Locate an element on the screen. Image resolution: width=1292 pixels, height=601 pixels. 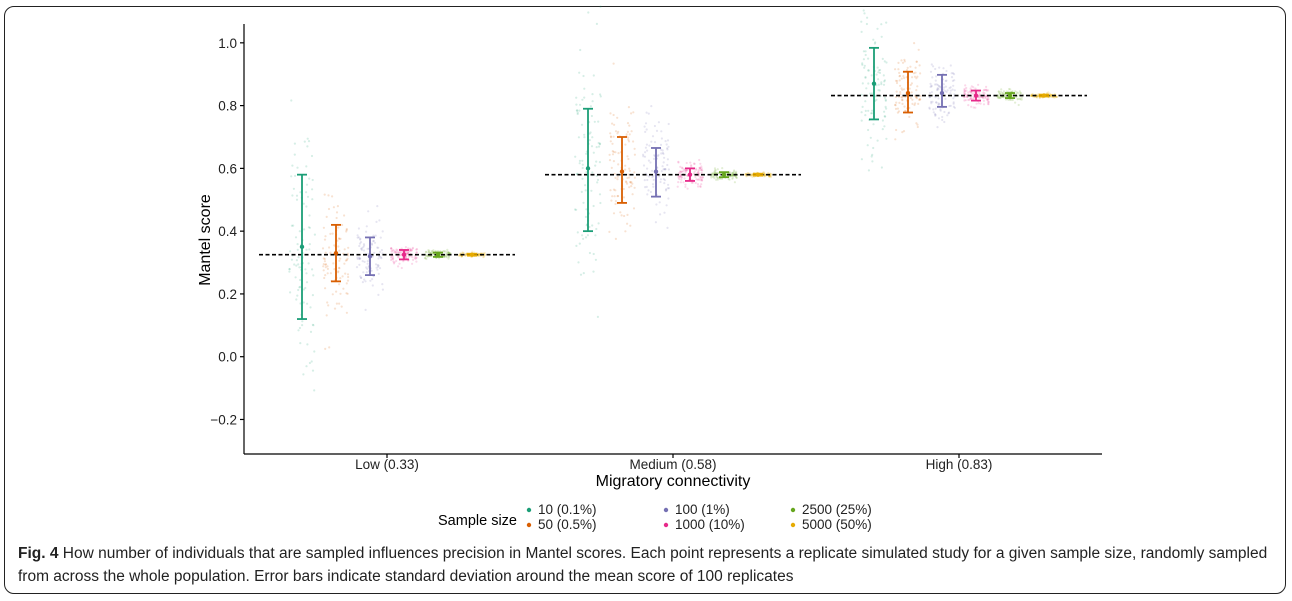
mean-point is located at coordinates (724, 174).